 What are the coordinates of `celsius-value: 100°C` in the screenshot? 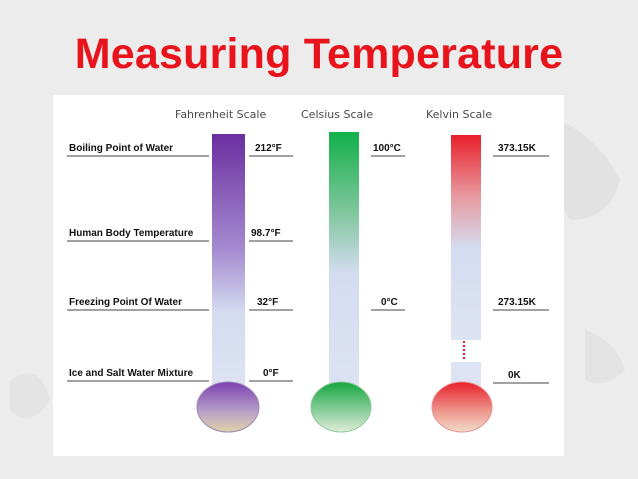 It's located at (387, 148).